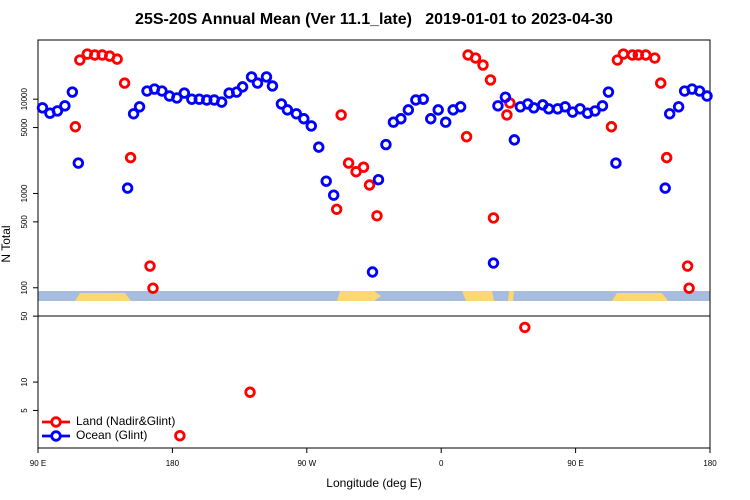 Image resolution: width=750 pixels, height=500 pixels. Describe the element at coordinates (710, 463) in the screenshot. I see `x-tick-label: 180` at that location.